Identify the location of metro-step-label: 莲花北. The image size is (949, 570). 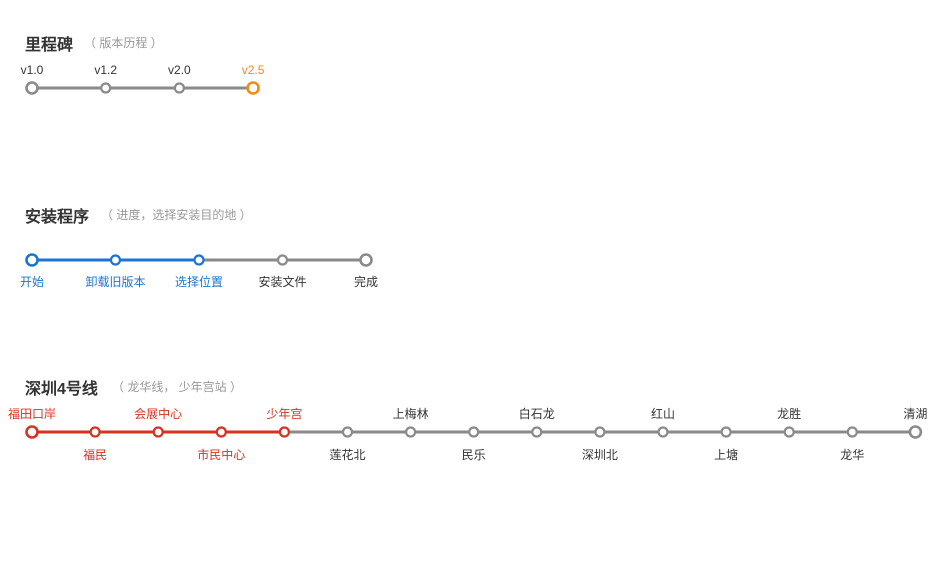
(347, 455).